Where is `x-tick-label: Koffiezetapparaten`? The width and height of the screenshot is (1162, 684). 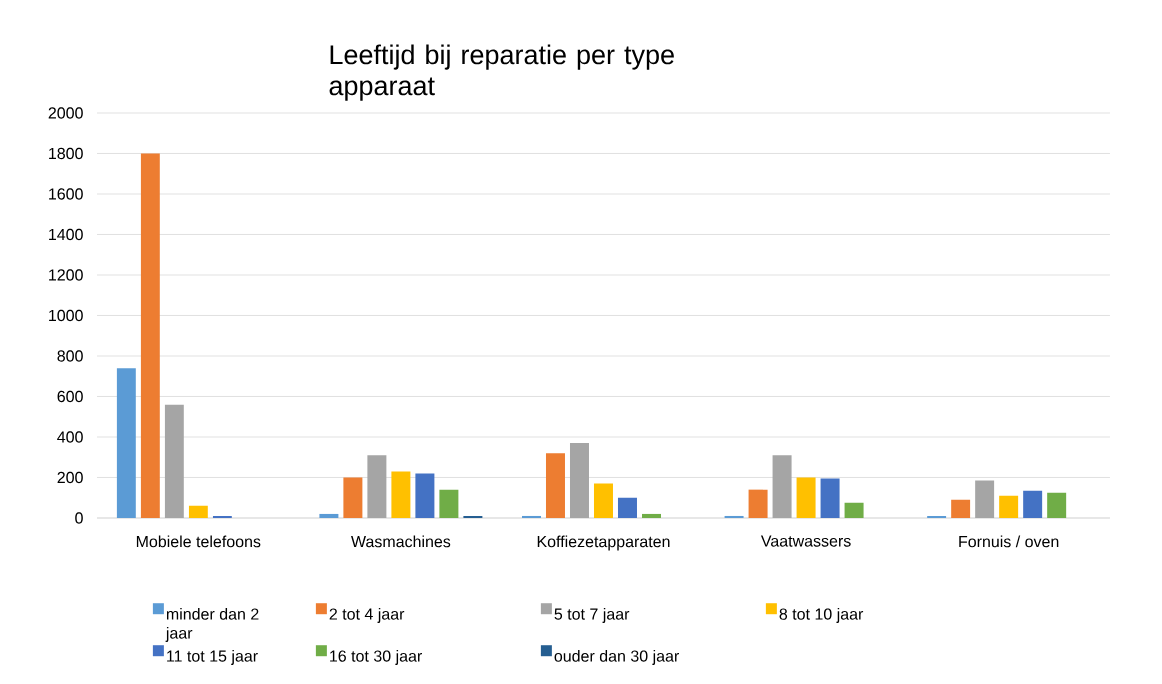 x-tick-label: Koffiezetapparaten is located at coordinates (603, 543).